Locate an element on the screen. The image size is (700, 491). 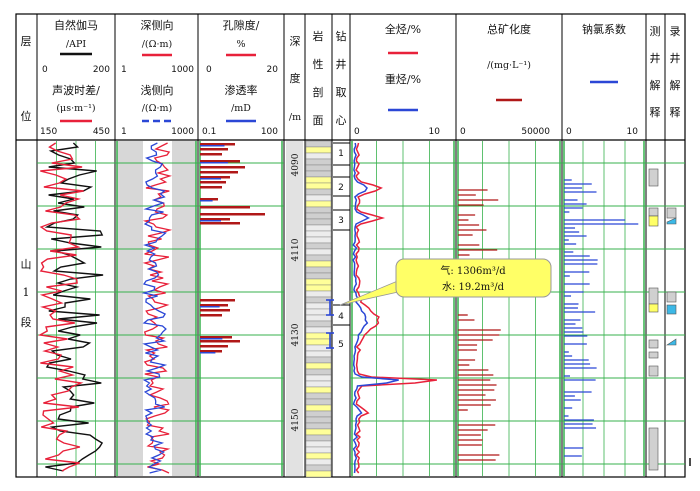
depth-header-char: 深 is located at coordinates (295, 41).